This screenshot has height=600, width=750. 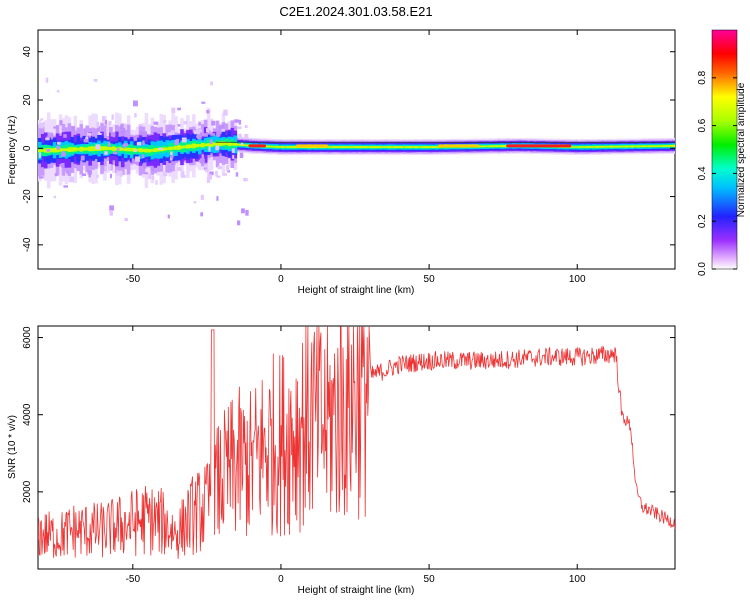 What do you see at coordinates (702, 221) in the screenshot?
I see `colorbar-tick-label: 0.2` at bounding box center [702, 221].